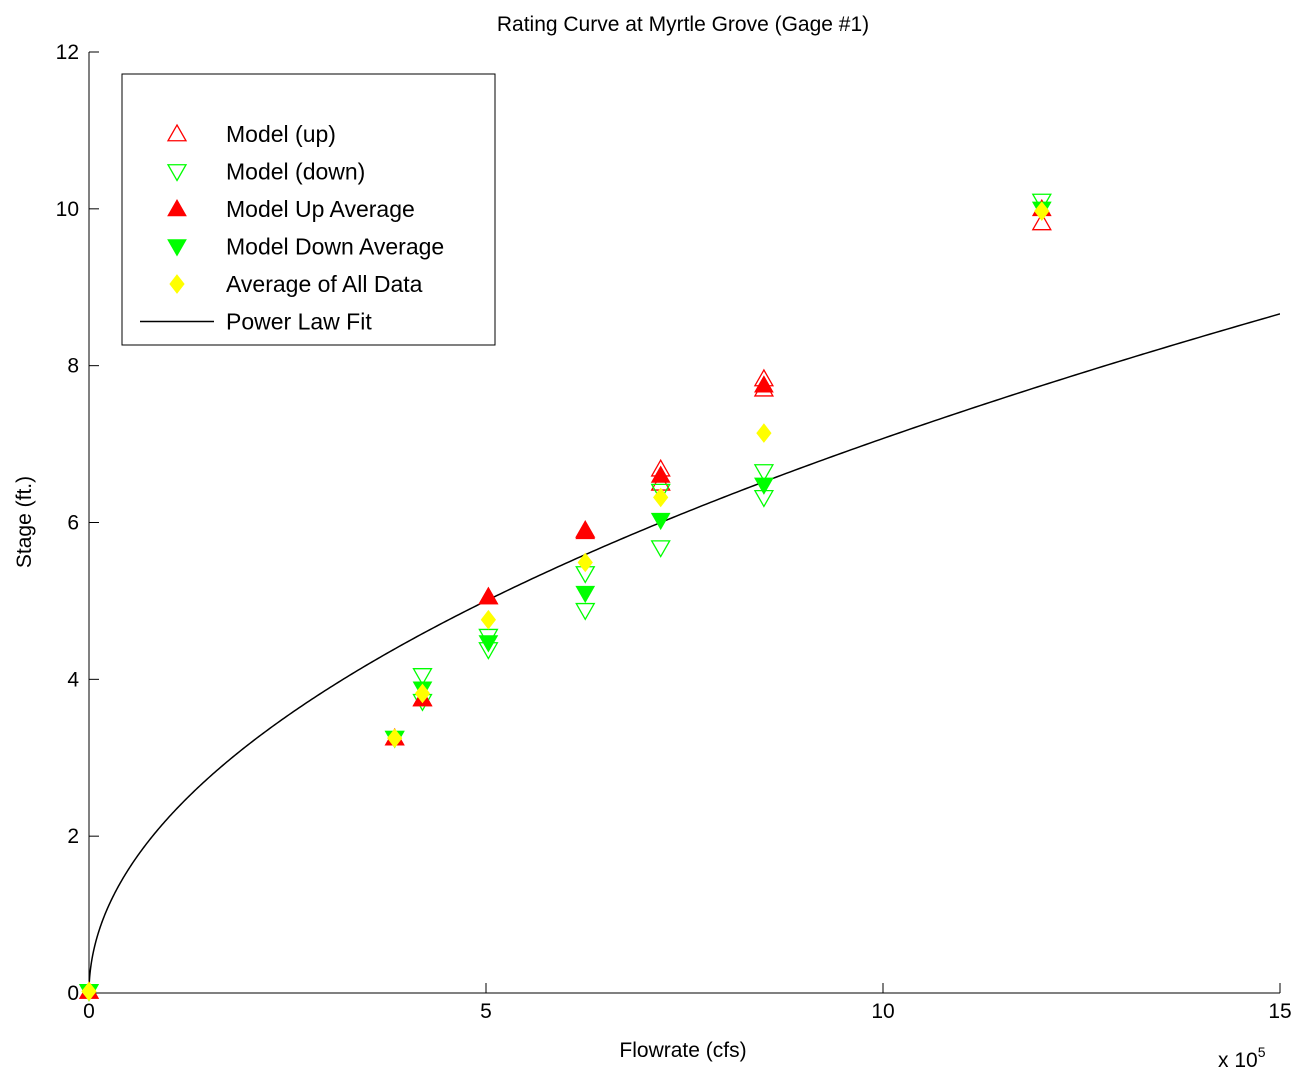  What do you see at coordinates (73, 993) in the screenshot?
I see `y-tick-label: 0` at bounding box center [73, 993].